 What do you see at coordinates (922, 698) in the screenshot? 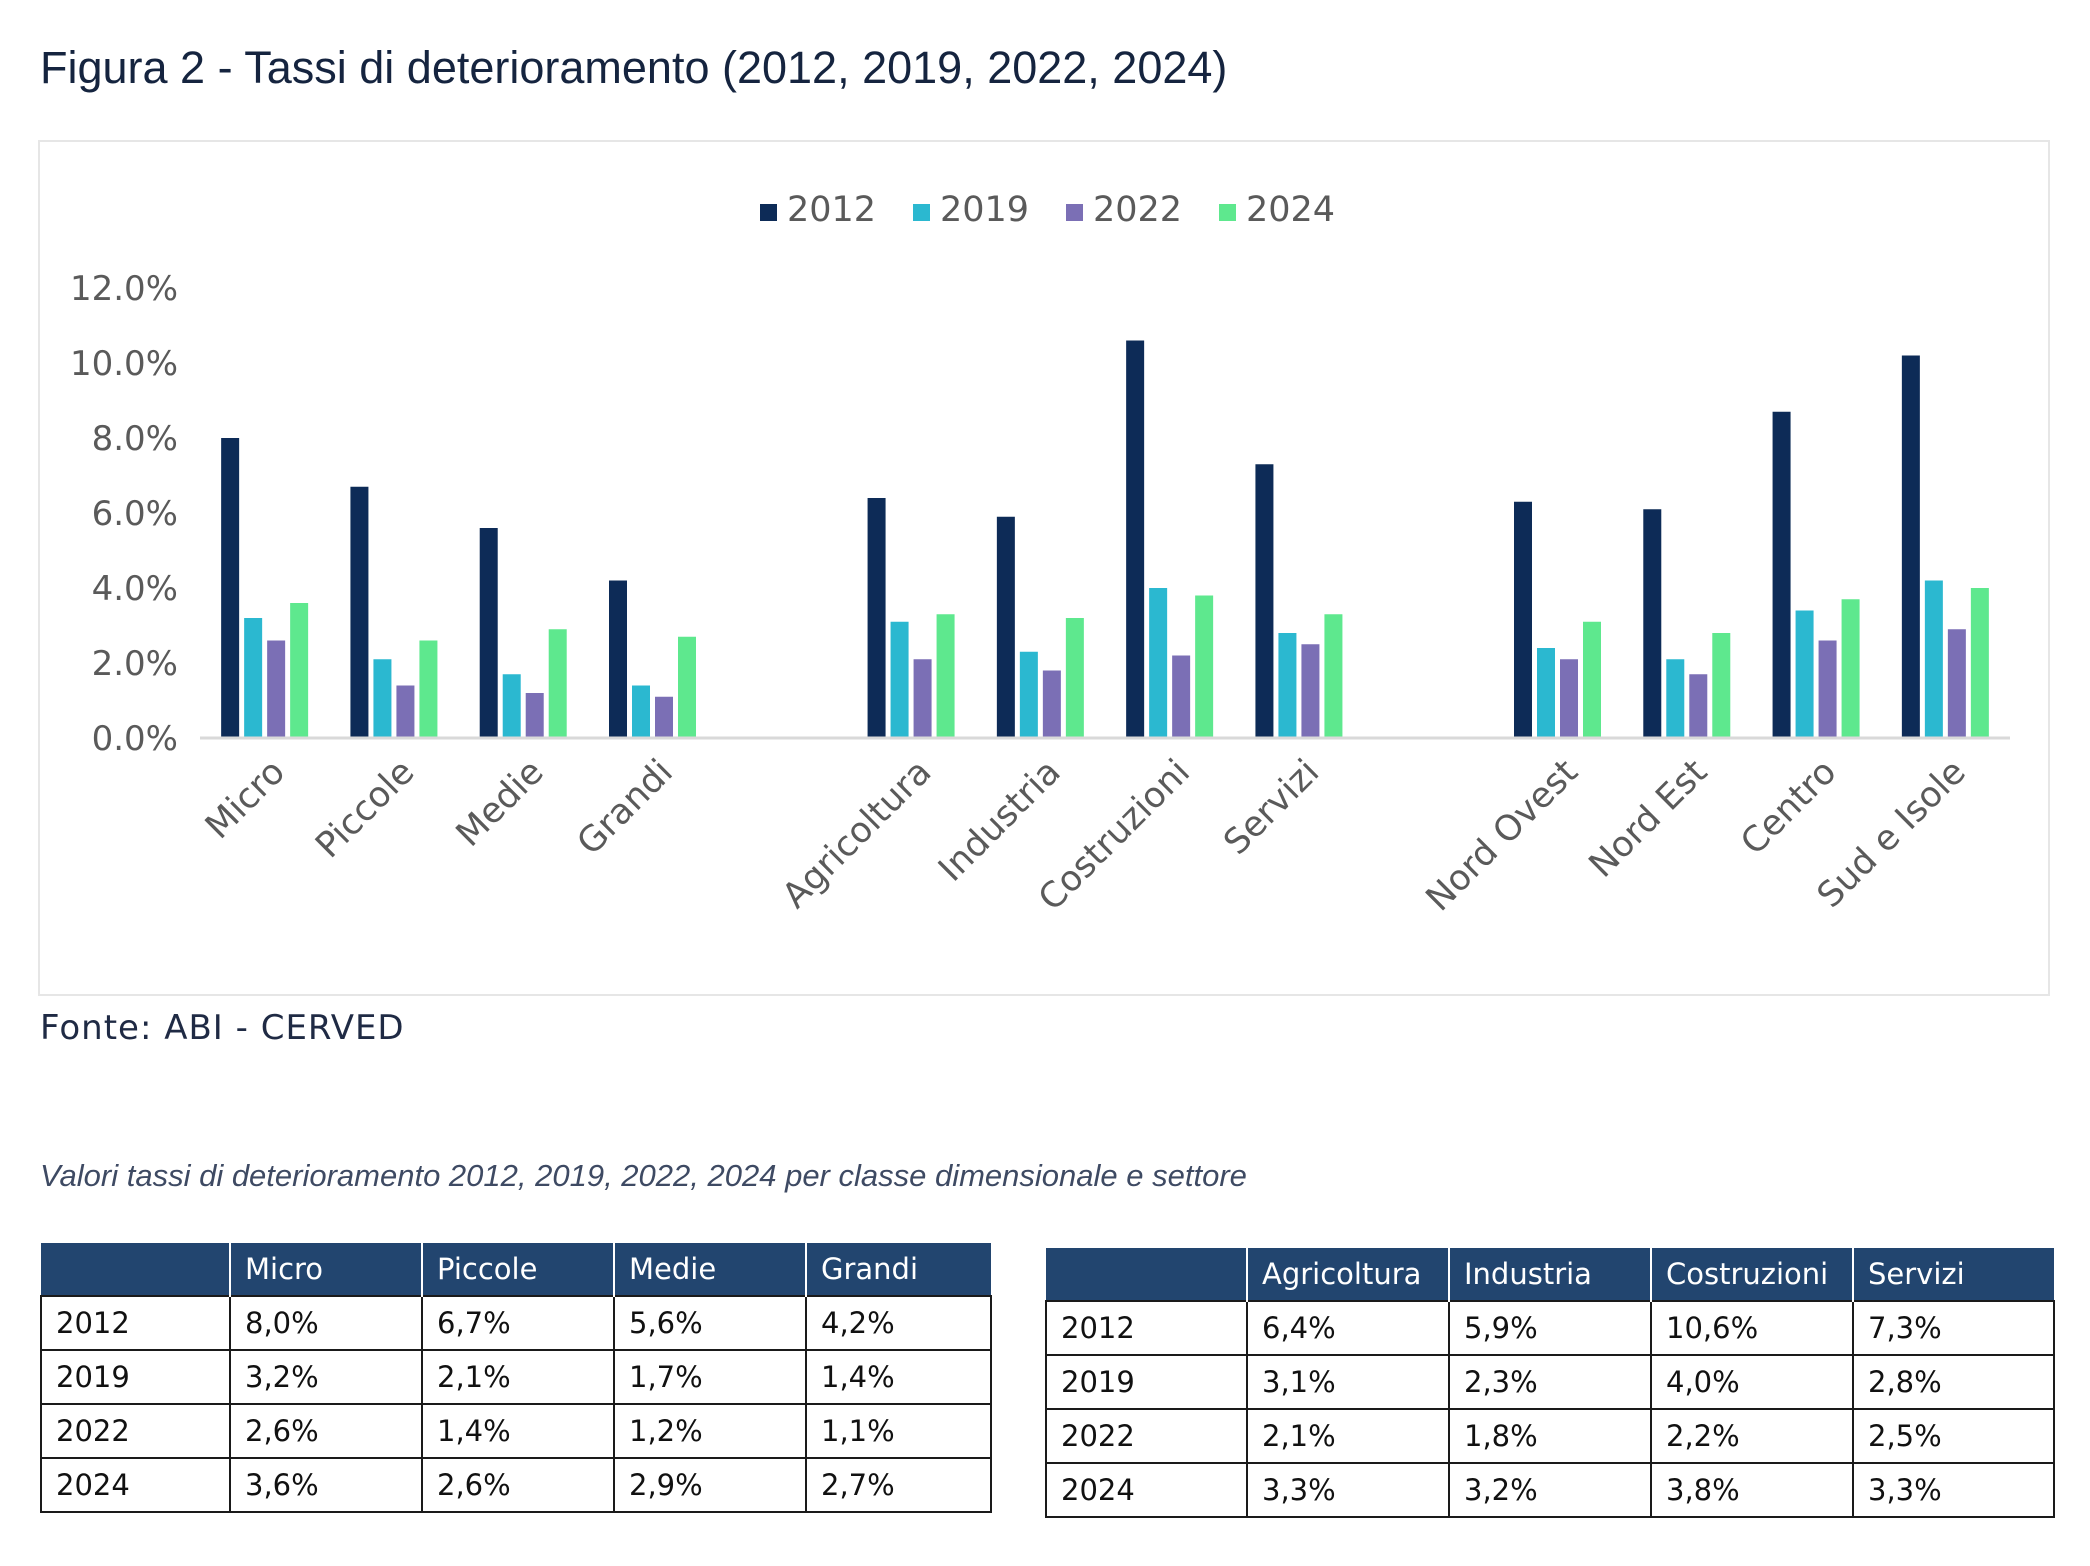
I see `bar-2022-agricoltura` at bounding box center [922, 698].